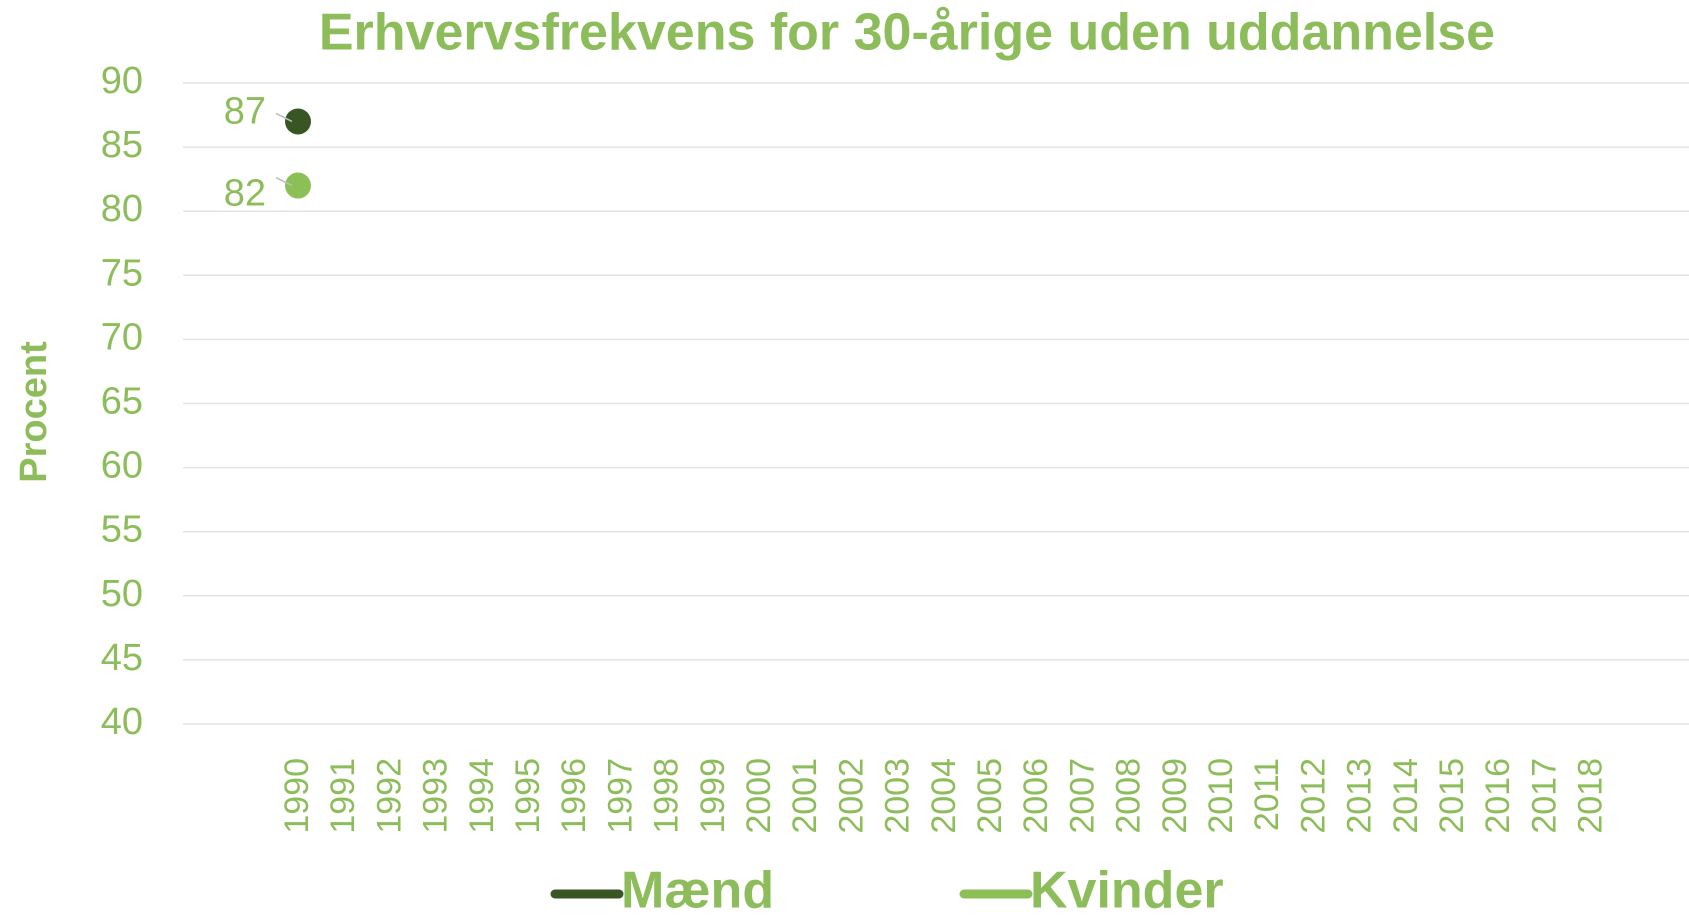 Image resolution: width=1689 pixels, height=918 pixels. Describe the element at coordinates (1498, 796) in the screenshot. I see `x-tick-label: 2016` at that location.